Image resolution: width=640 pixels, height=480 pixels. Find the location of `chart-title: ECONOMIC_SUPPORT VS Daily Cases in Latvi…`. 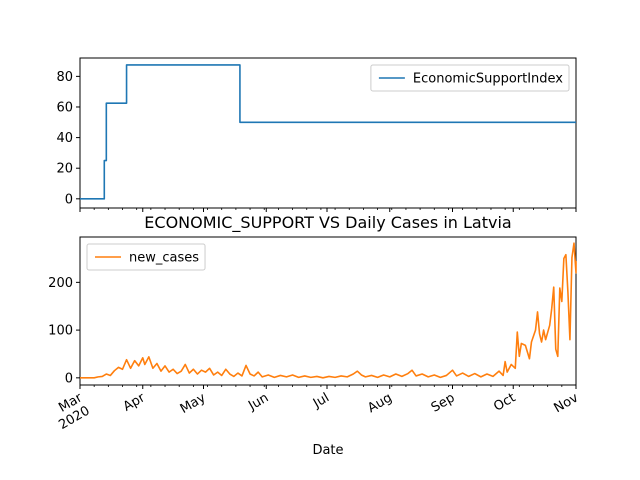

chart-title: ECONOMIC_SUPPORT VS Daily Cases in Latvi… is located at coordinates (327, 223).